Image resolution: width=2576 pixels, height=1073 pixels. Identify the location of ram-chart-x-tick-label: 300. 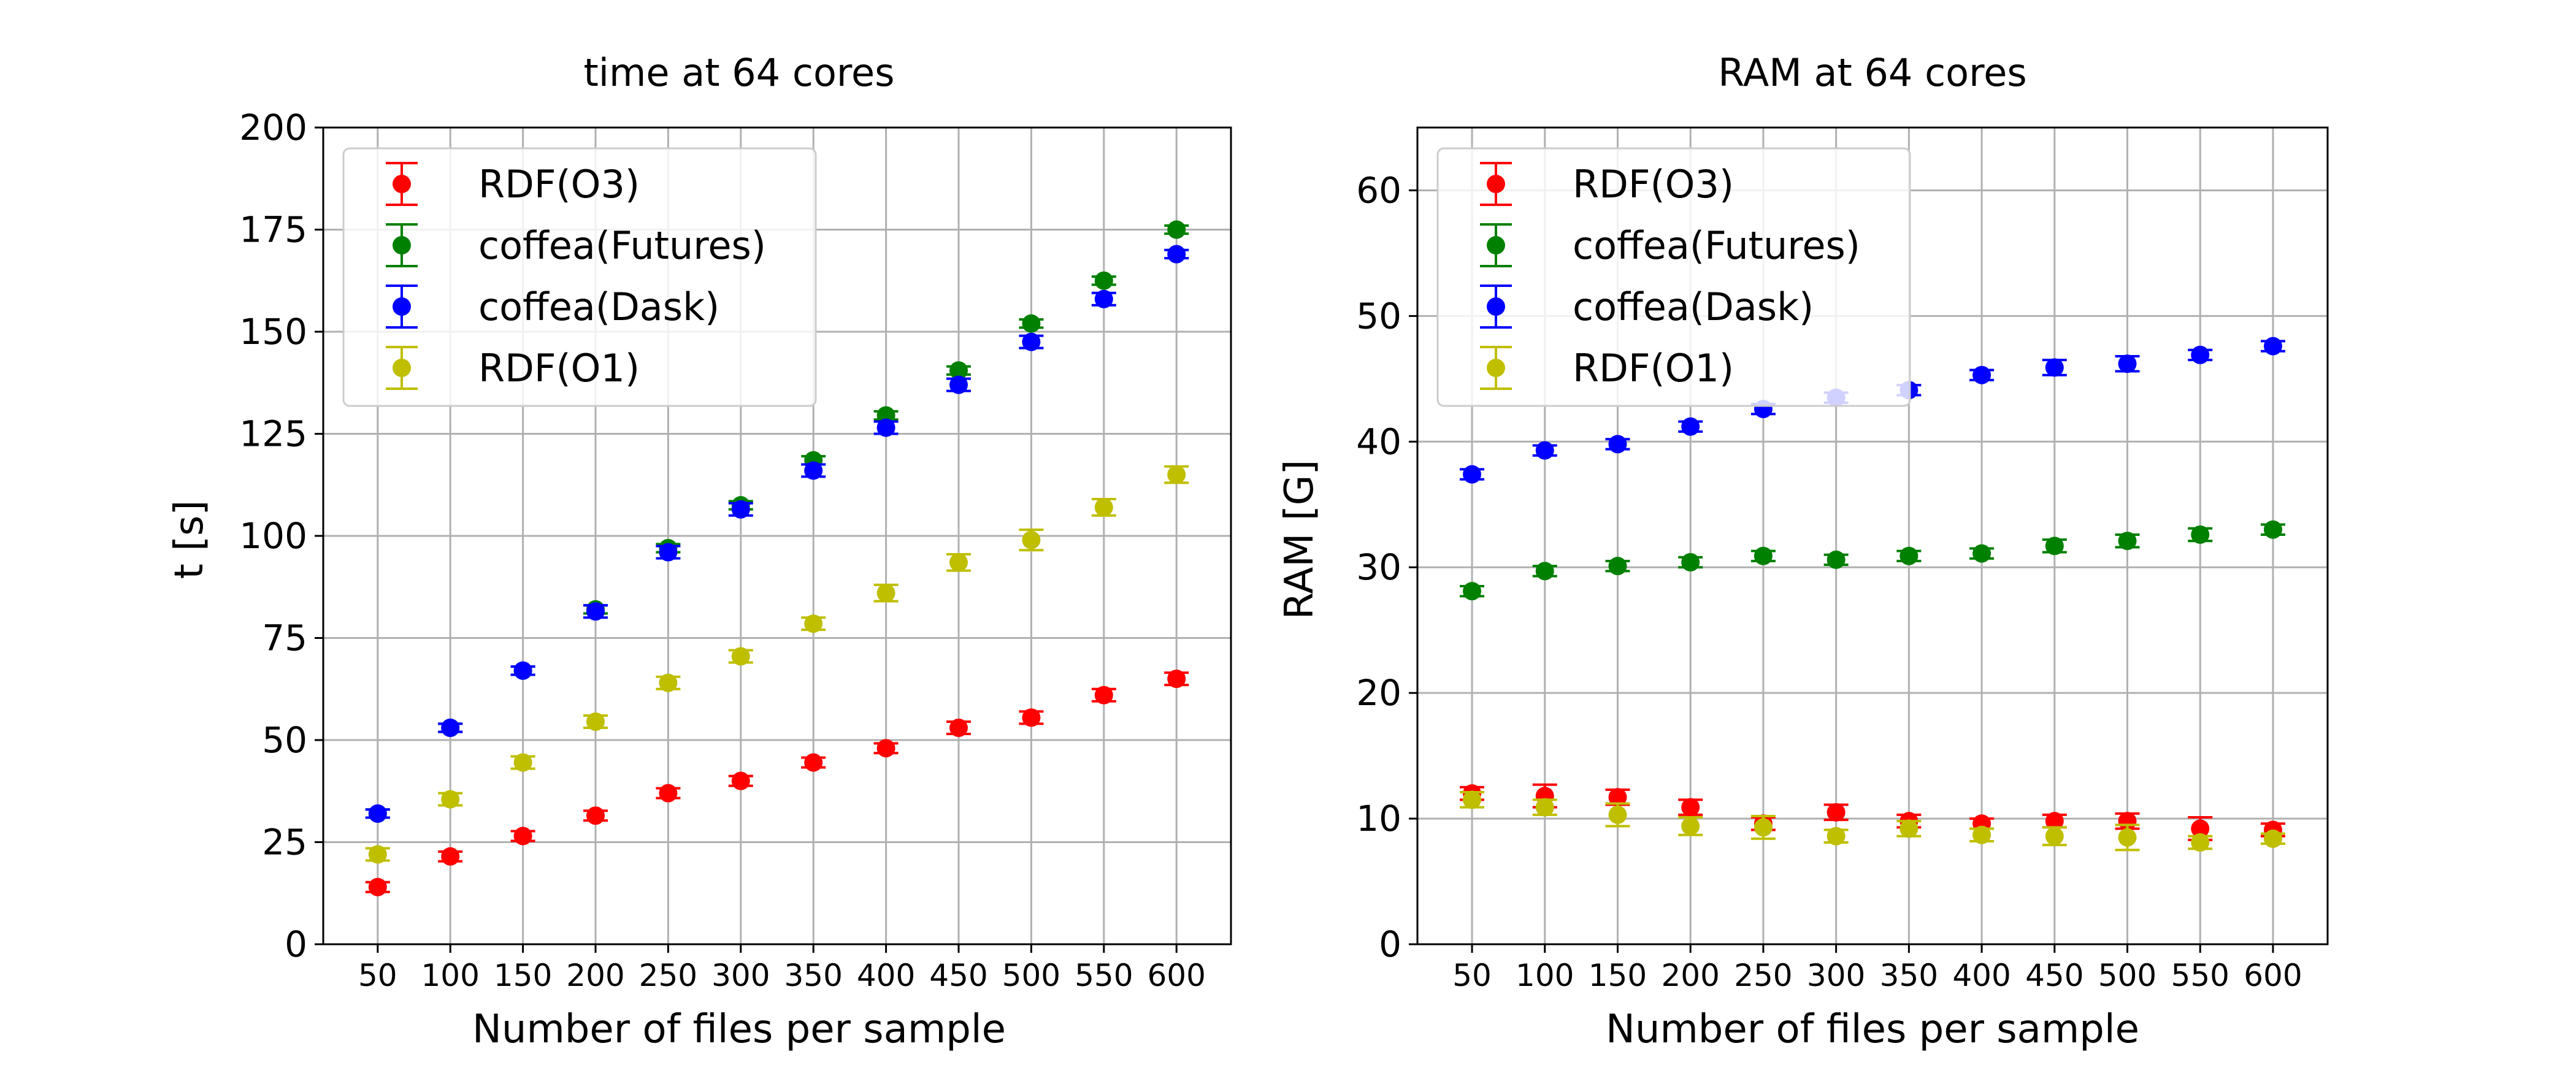
(1836, 975).